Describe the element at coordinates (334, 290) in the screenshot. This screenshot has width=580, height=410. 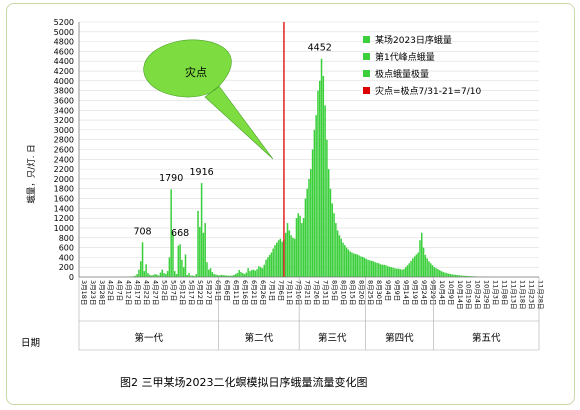
I see `x-tick-label: 8月5日` at that location.